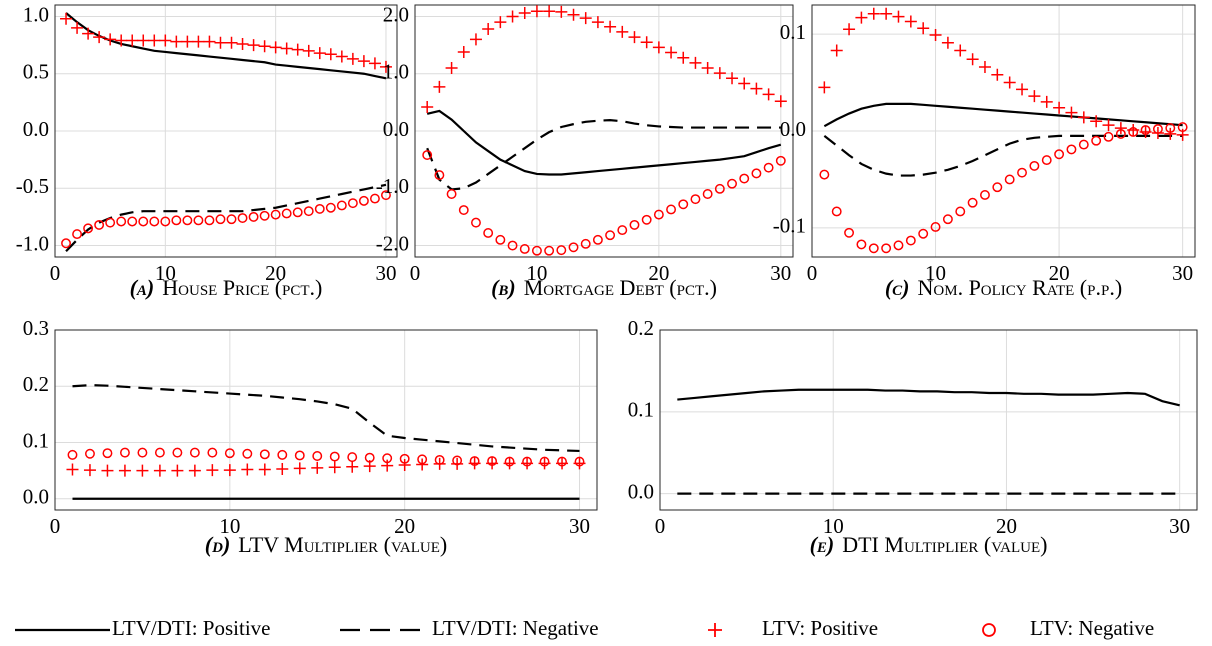 Image resolution: width=1212 pixels, height=646 pixels. What do you see at coordinates (897, 287) in the screenshot?
I see `caption-label: (c)` at bounding box center [897, 287].